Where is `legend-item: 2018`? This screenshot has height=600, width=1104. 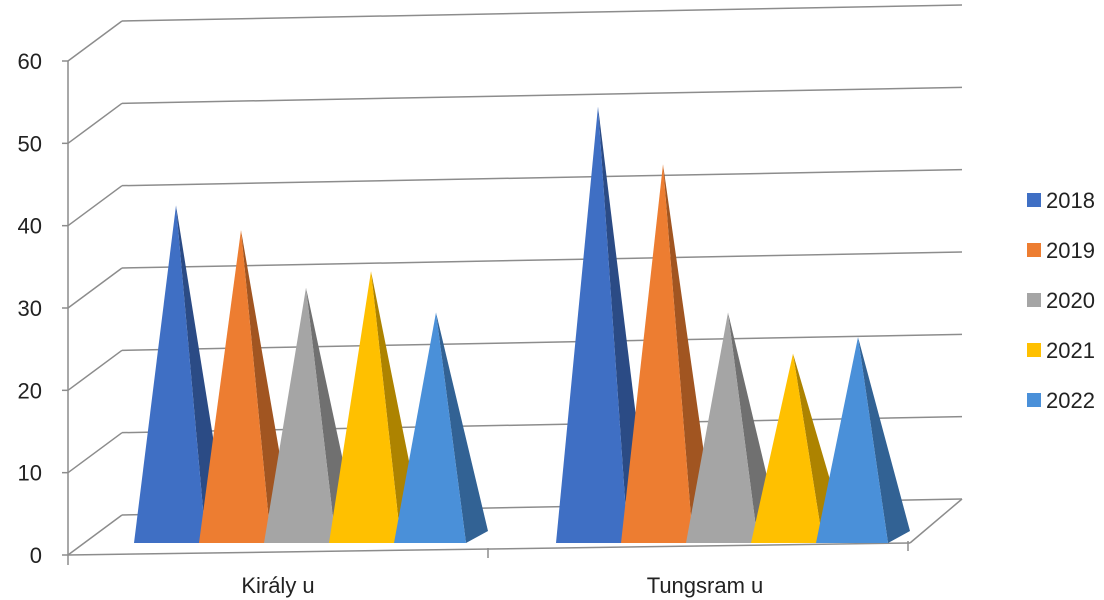
legend-item: 2018 is located at coordinates (1061, 200).